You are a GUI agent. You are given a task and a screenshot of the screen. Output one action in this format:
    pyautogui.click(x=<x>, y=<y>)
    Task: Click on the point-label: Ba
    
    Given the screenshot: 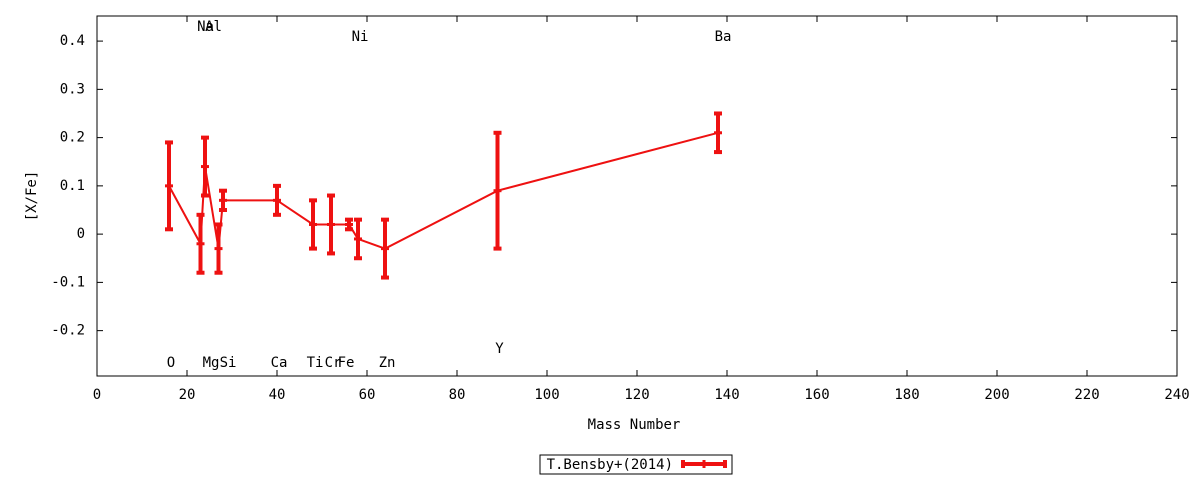 What is the action you would take?
    pyautogui.click(x=723, y=37)
    